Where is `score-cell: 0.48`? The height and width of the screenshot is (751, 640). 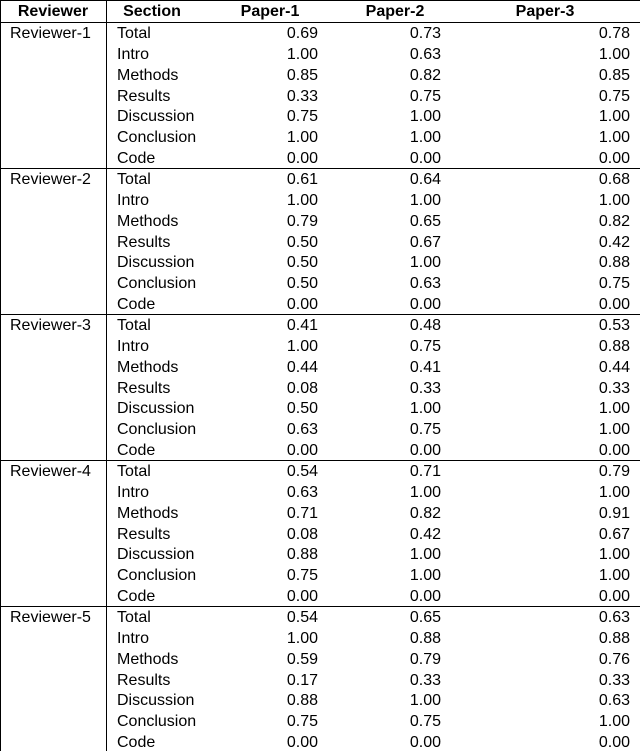 score-cell: 0.48 is located at coordinates (425, 325).